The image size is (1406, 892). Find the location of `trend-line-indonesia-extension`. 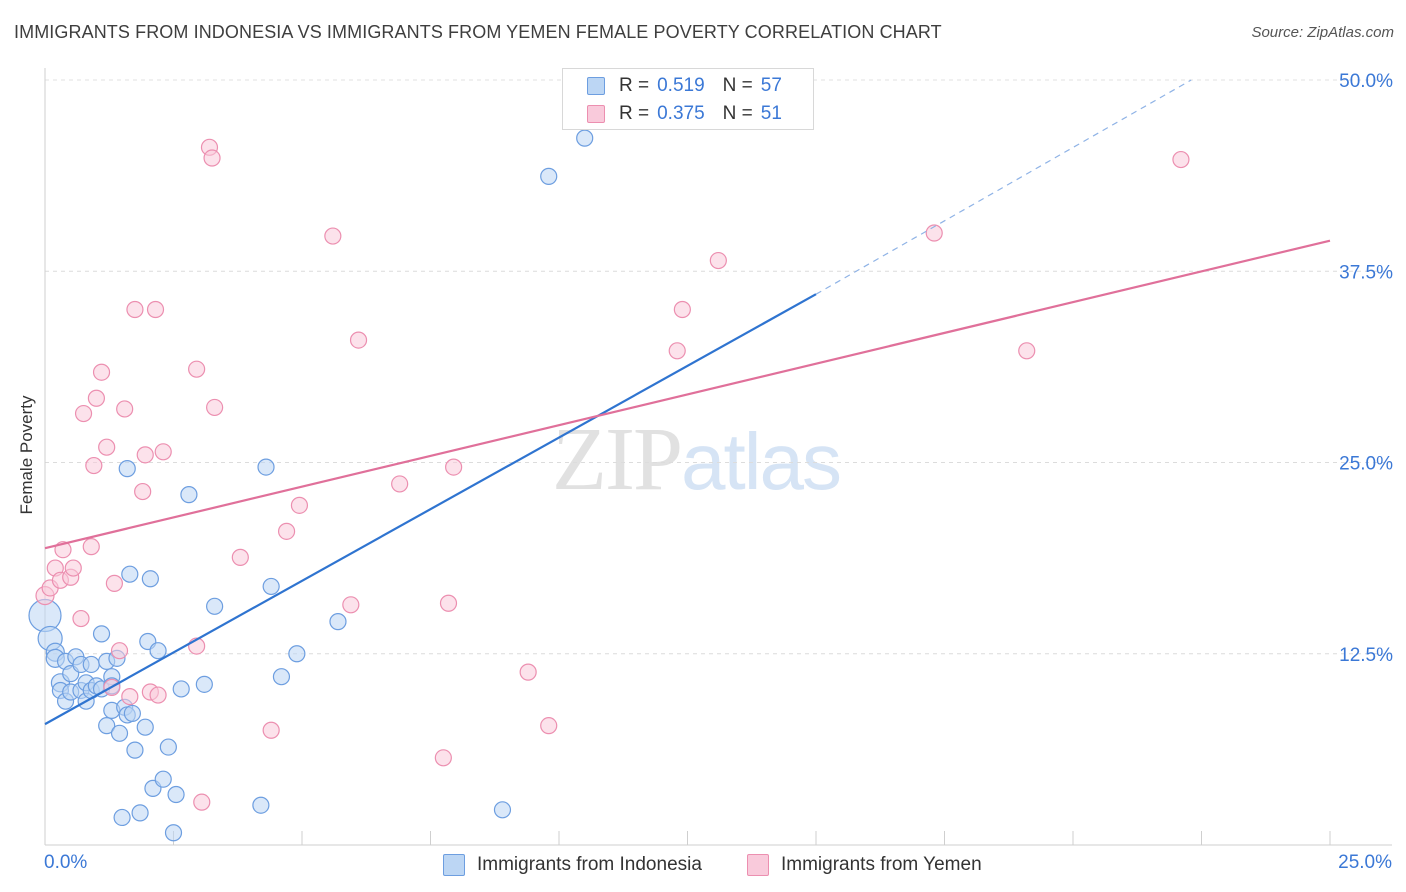

trend-line-indonesia-extension is located at coordinates (1003, 187).